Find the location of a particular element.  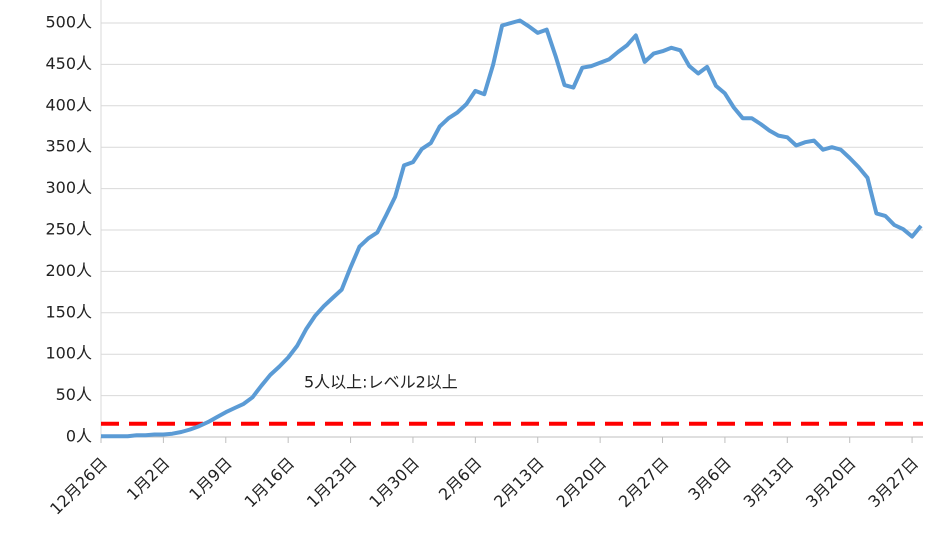

y-tick-label: 400人 is located at coordinates (68, 104).